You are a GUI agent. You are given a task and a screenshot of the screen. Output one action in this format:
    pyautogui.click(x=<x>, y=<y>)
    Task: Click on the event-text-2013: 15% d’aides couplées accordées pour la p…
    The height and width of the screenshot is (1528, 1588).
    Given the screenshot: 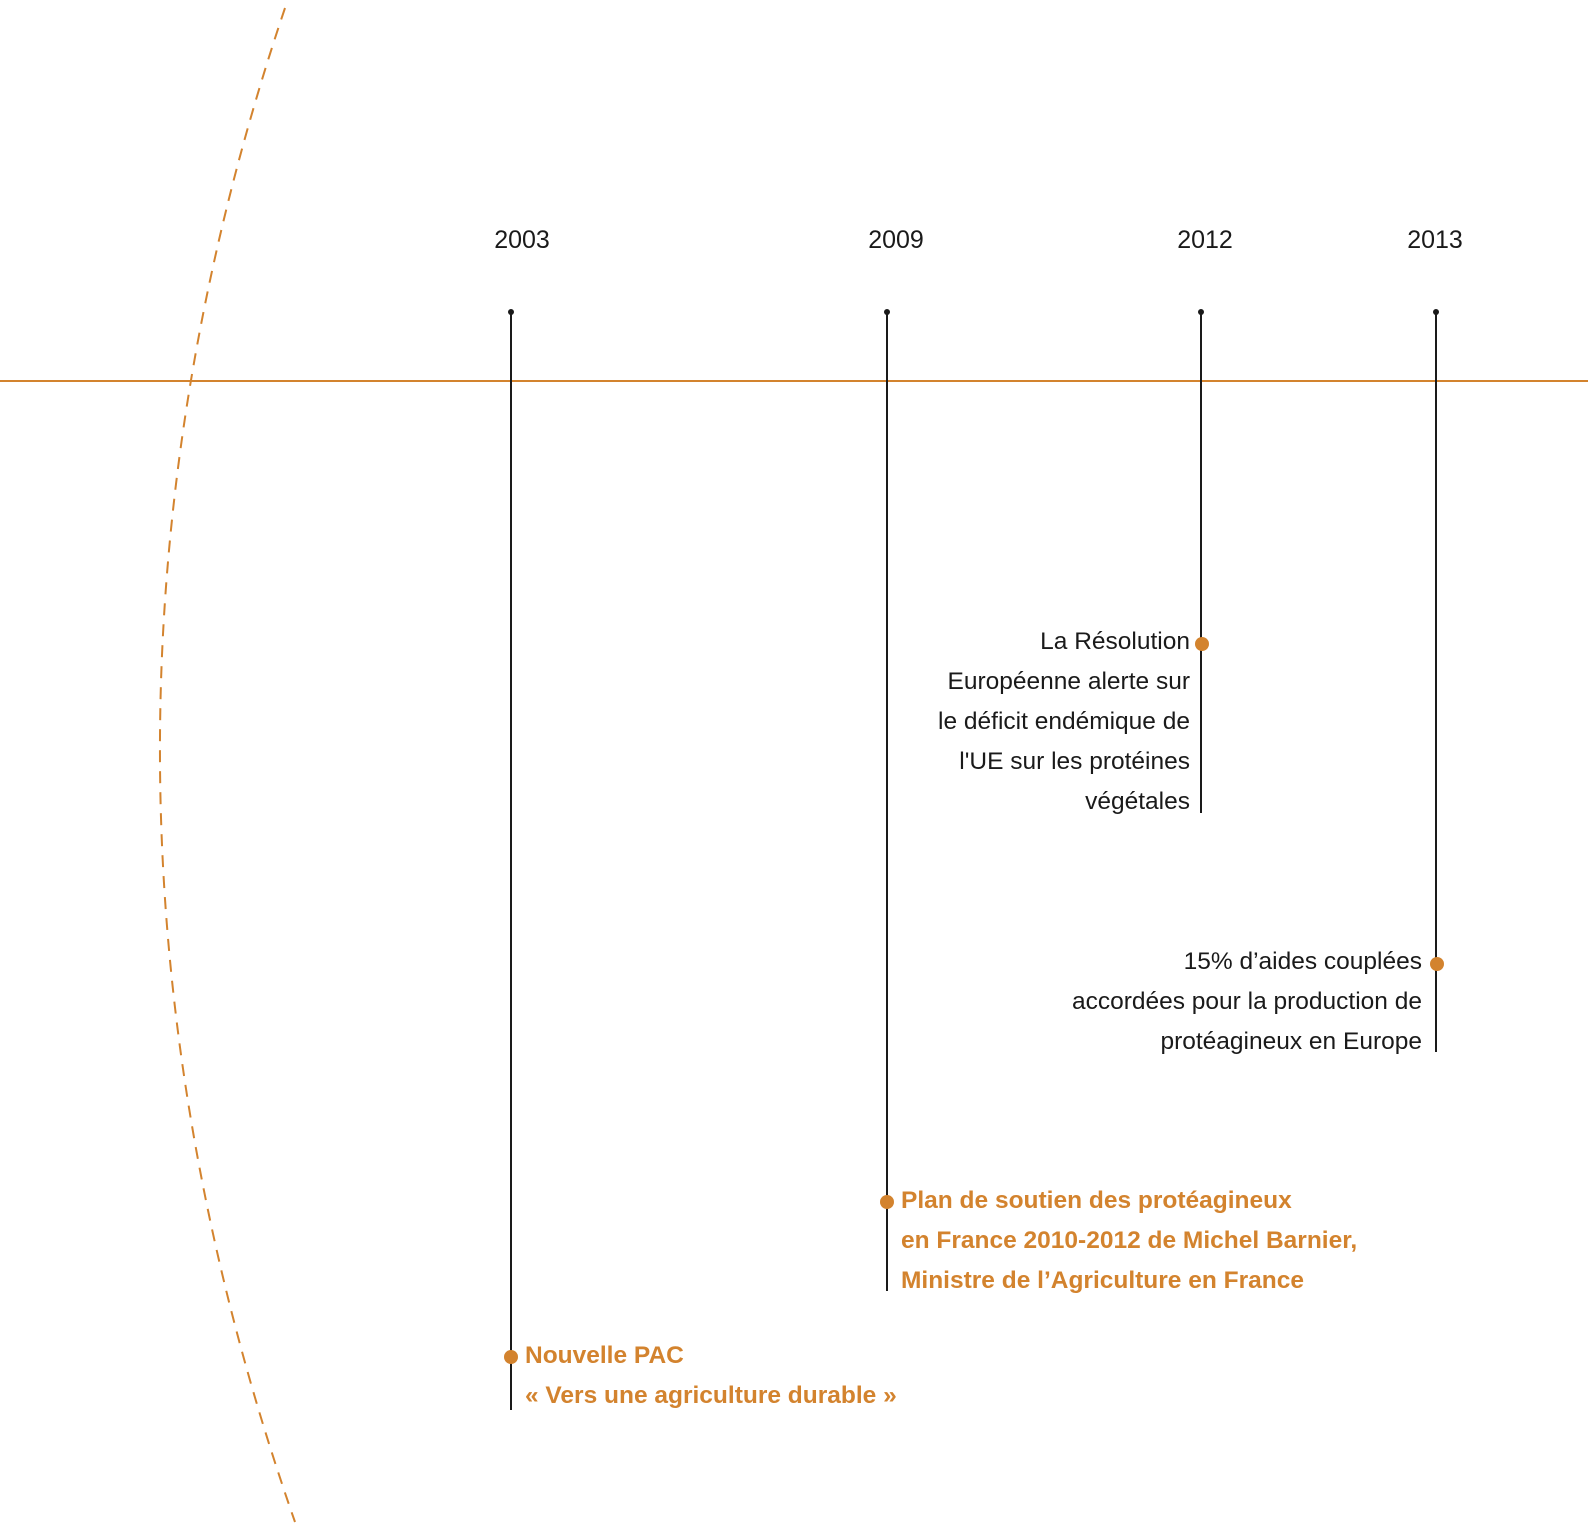 What is the action you would take?
    pyautogui.click(x=1247, y=1002)
    